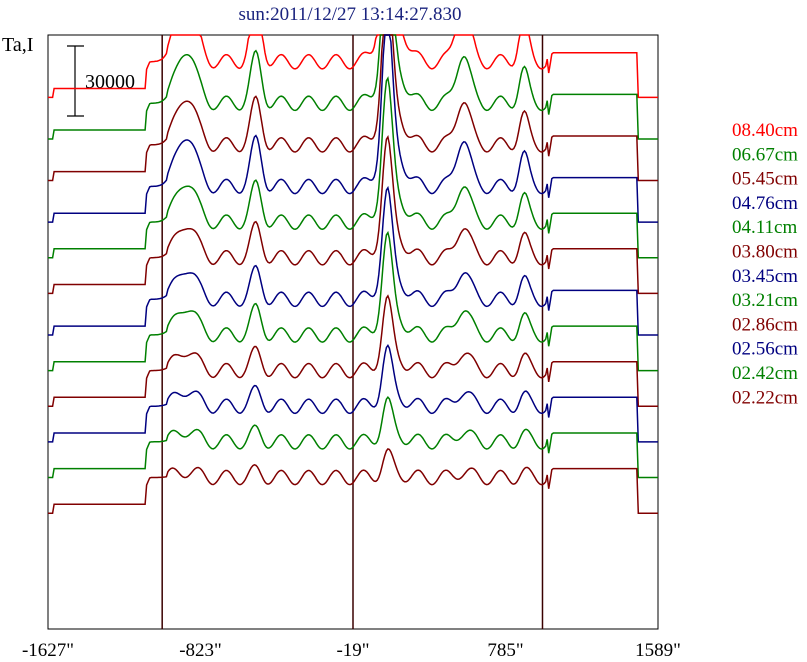 The image size is (807, 662). Describe the element at coordinates (505, 650) in the screenshot. I see `x-tick-label-3: 785"` at that location.